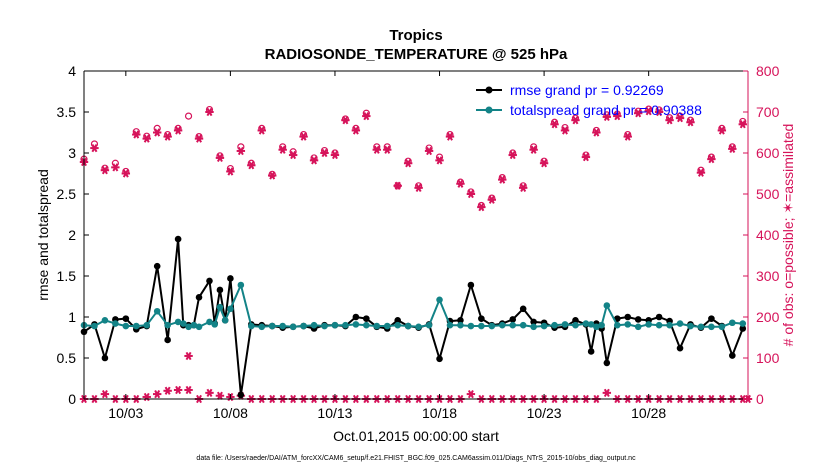 This screenshot has width=830, height=470. Describe the element at coordinates (67, 112) in the screenshot. I see `y-left-tick-label: 3.5` at that location.